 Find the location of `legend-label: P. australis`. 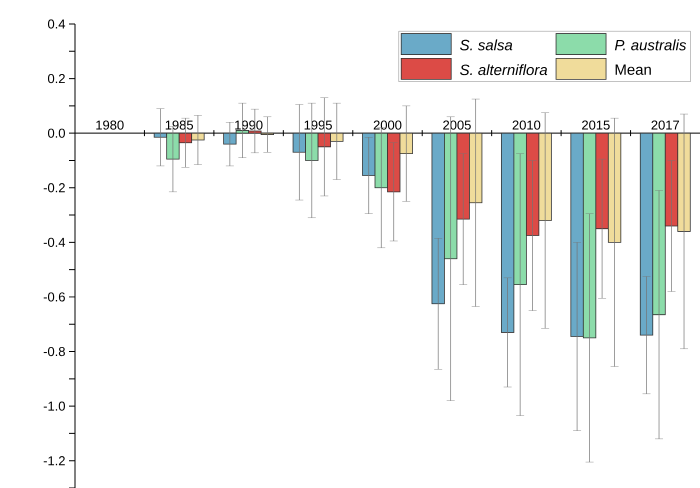

legend-label: P. australis is located at coordinates (650, 44).